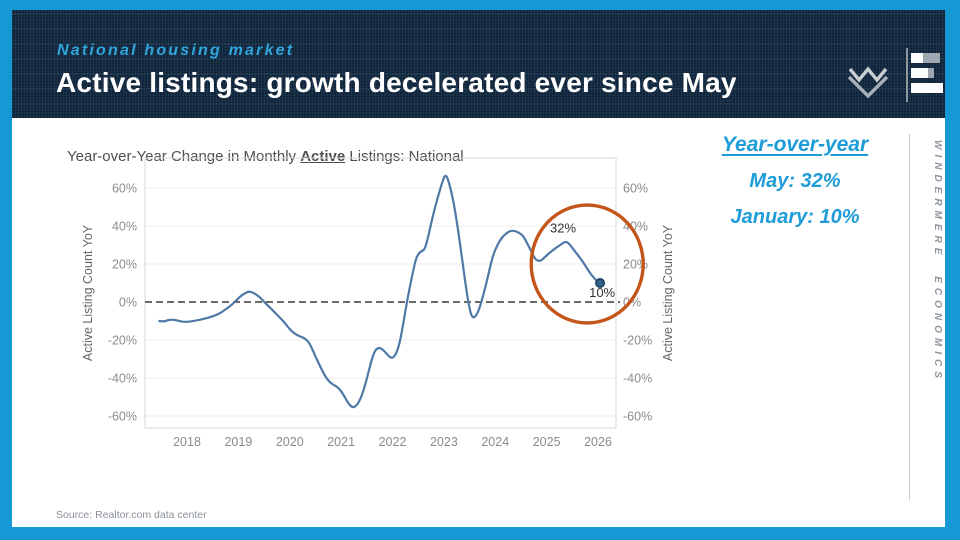  I want to click on svg-text: 2023, so click(444, 442).